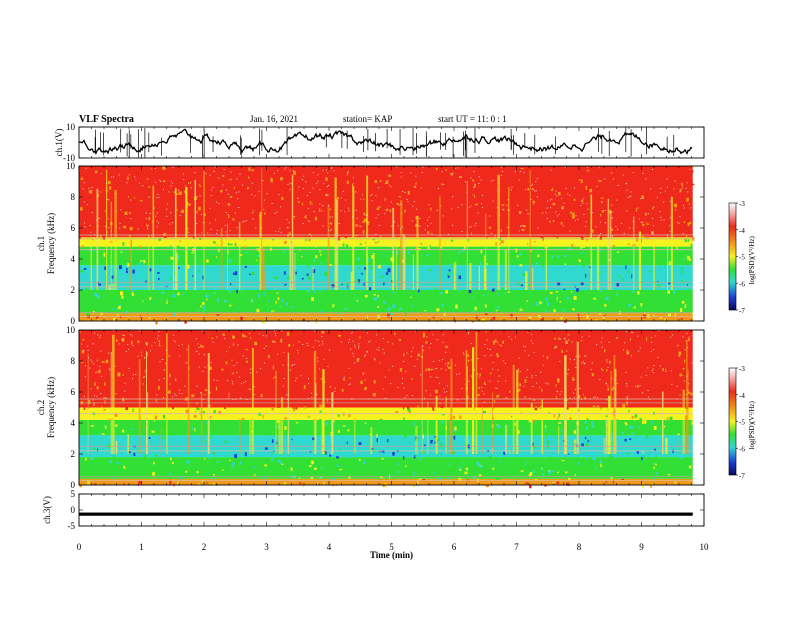 This screenshot has height=617, width=792. What do you see at coordinates (742, 369) in the screenshot?
I see `colorbar-2-tick-label: -3` at bounding box center [742, 369].